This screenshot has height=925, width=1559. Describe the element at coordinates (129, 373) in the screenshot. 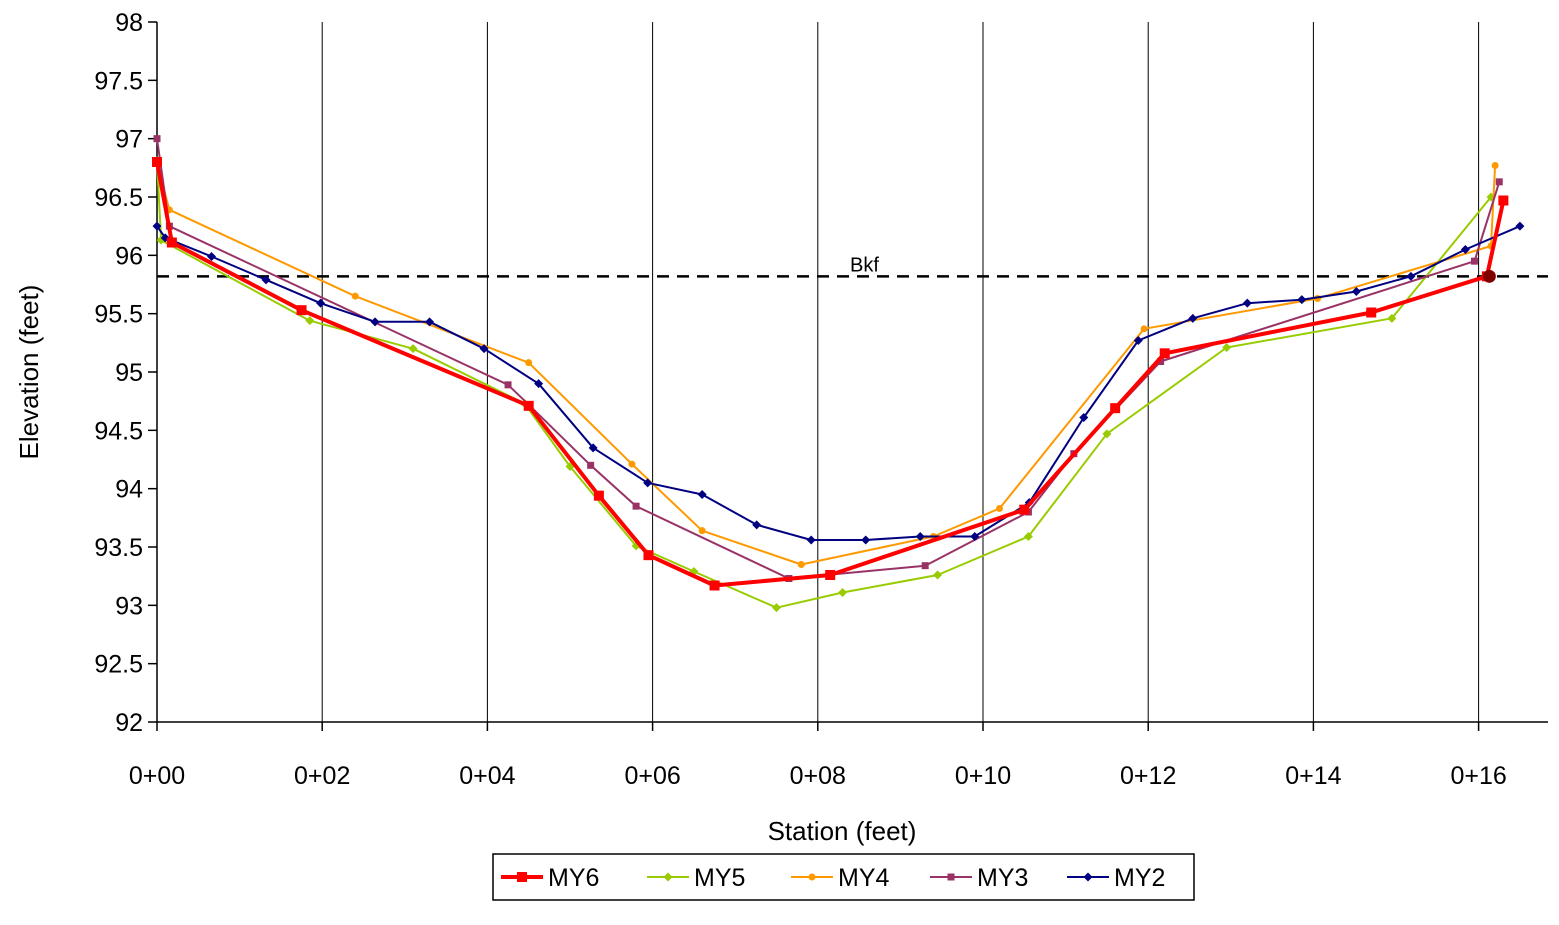

I see `y-tick-label: 95` at that location.